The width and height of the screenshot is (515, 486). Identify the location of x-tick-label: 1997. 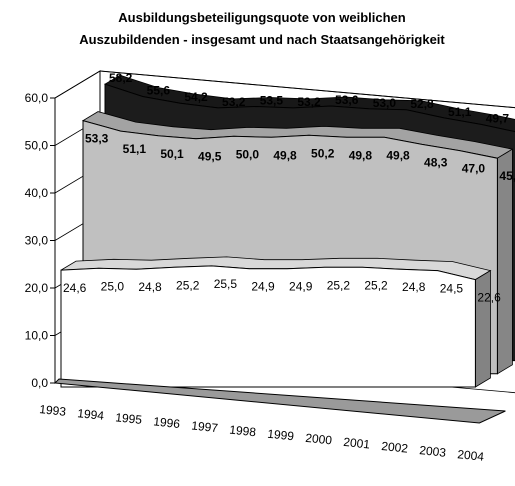
(205, 426).